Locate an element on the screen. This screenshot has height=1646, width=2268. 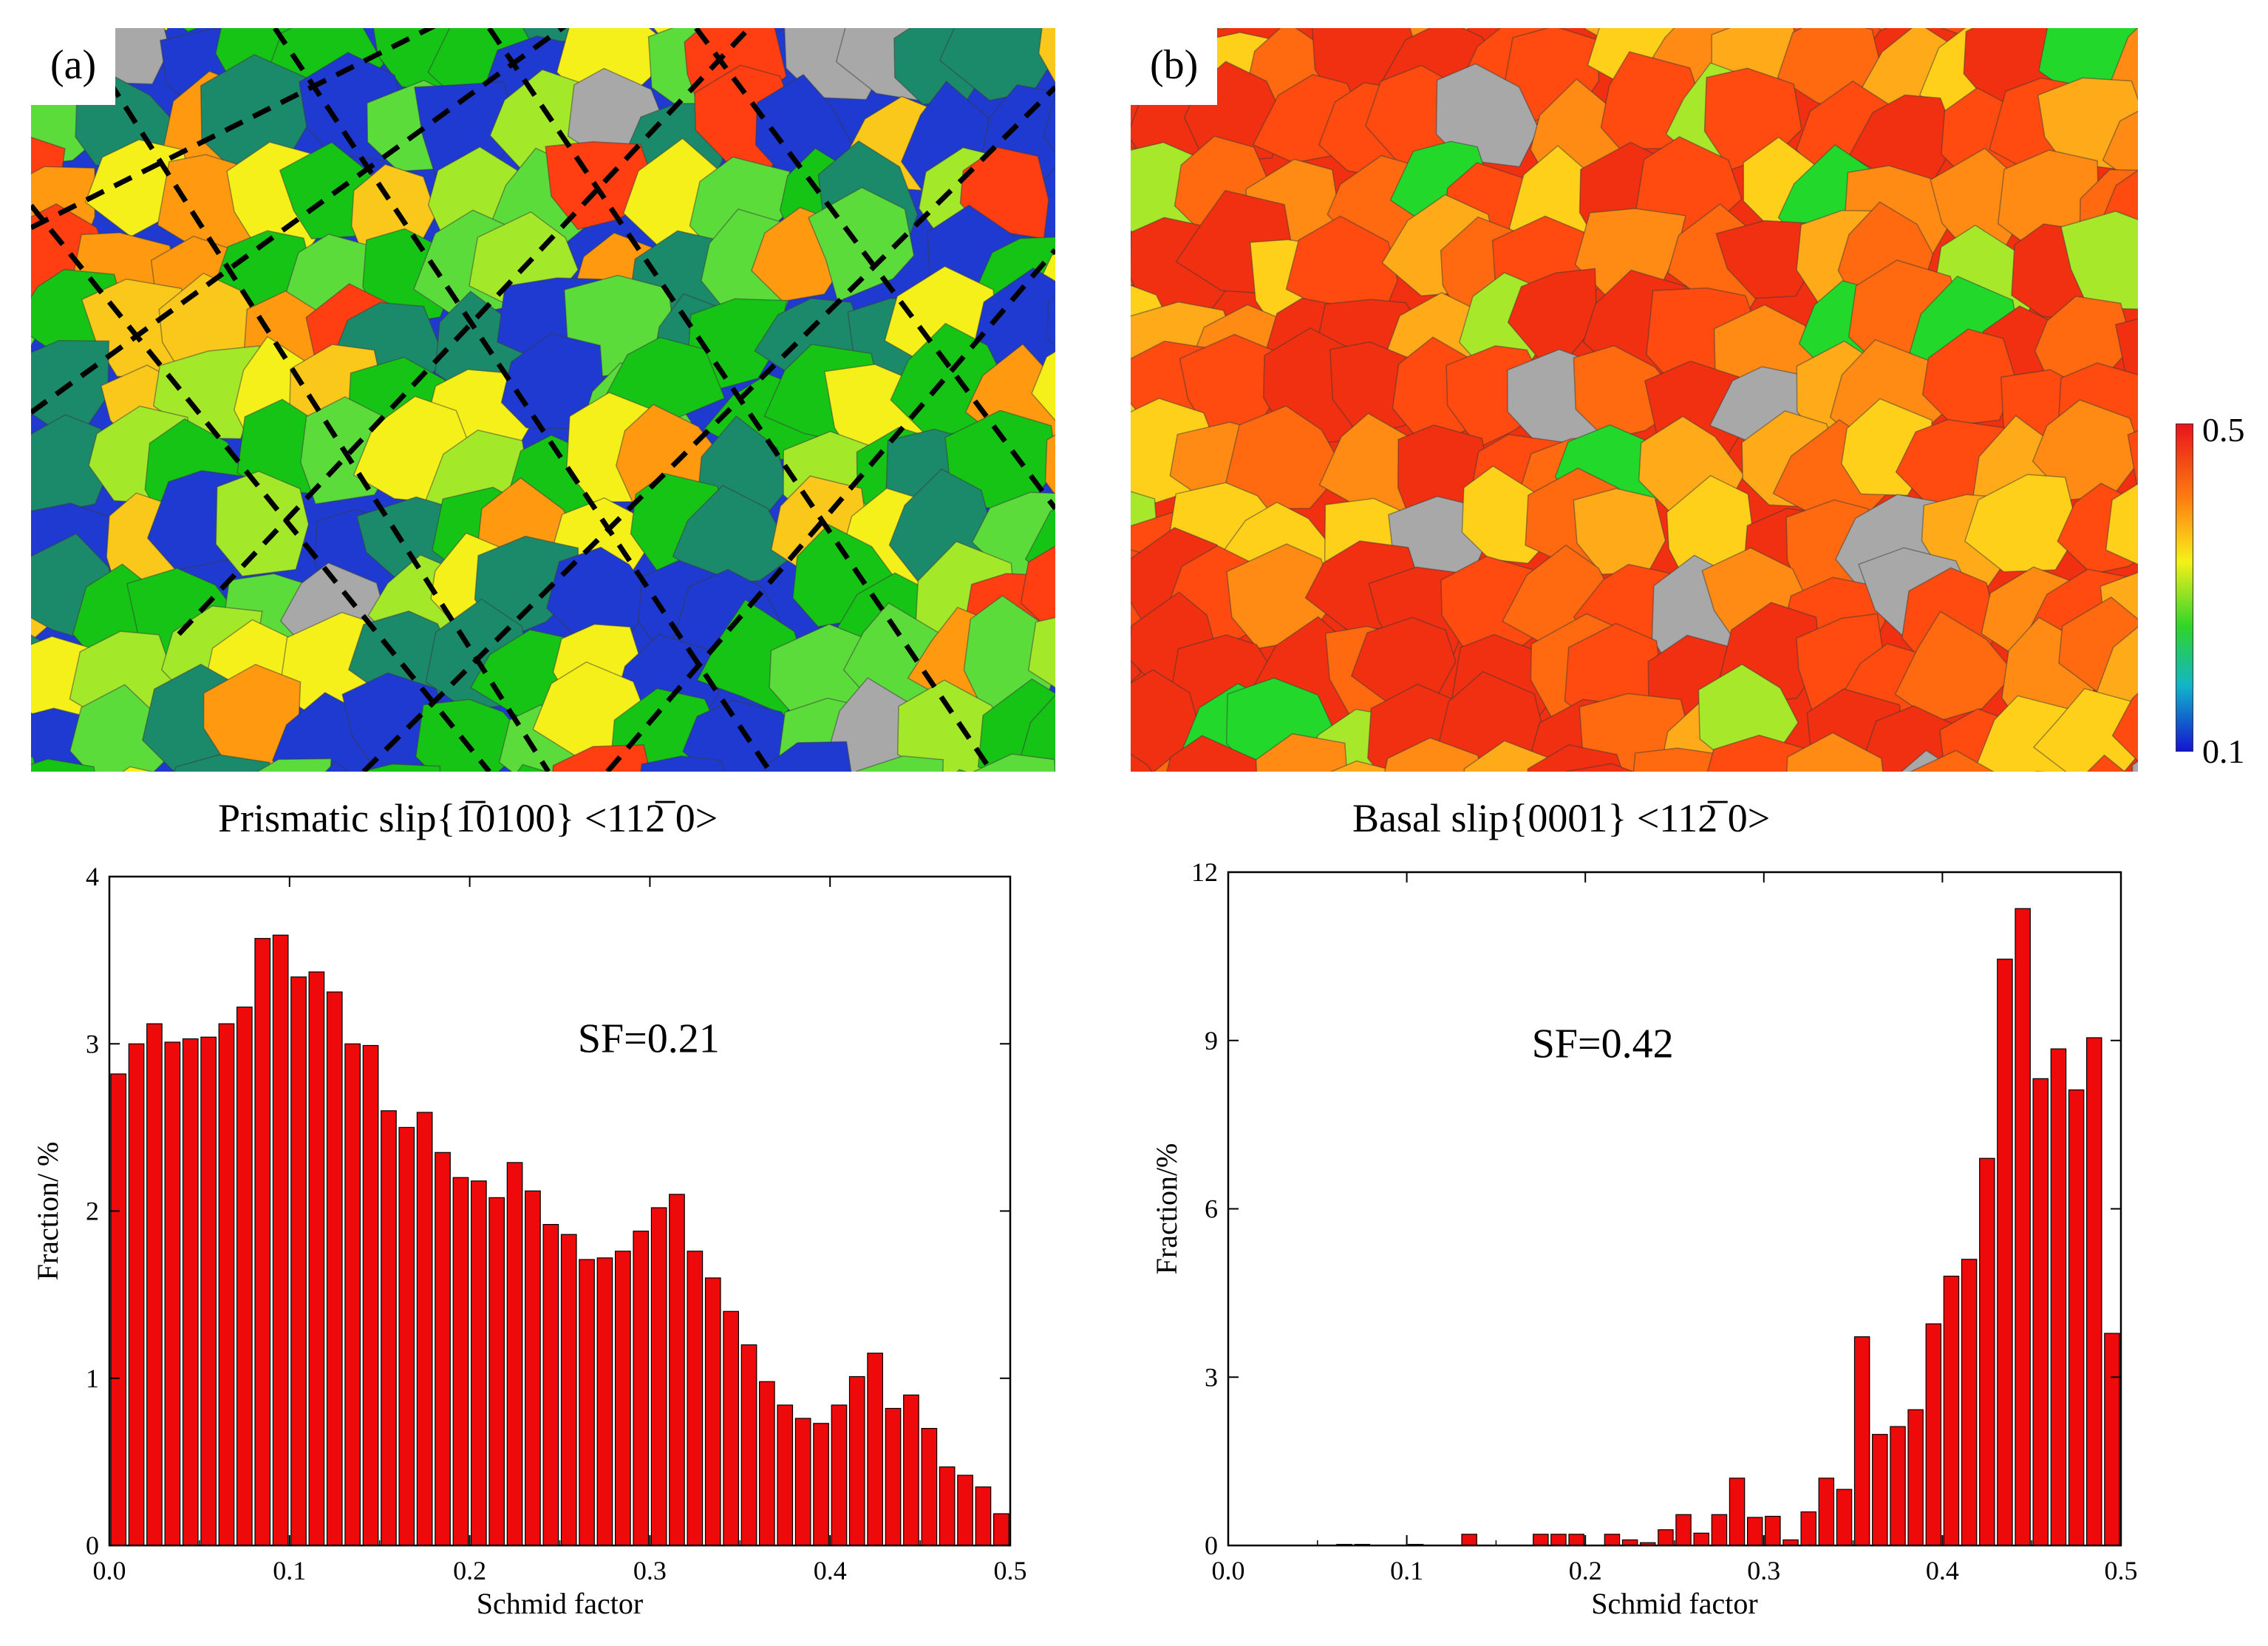
y-tick-label: 9 is located at coordinates (1211, 1040).